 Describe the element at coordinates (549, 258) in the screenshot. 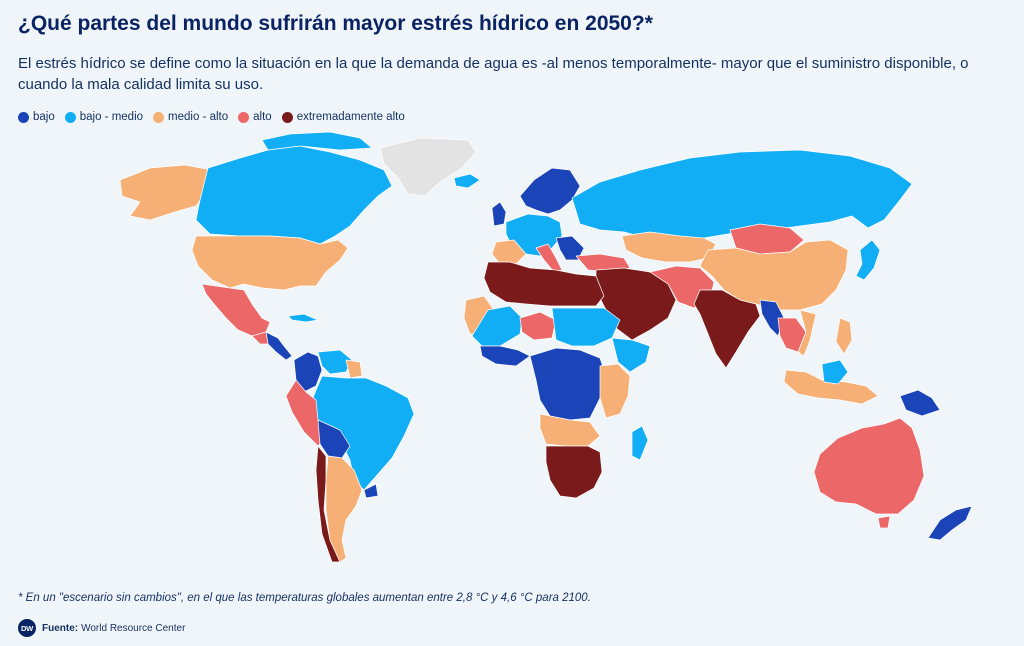

I see `region-italy` at that location.